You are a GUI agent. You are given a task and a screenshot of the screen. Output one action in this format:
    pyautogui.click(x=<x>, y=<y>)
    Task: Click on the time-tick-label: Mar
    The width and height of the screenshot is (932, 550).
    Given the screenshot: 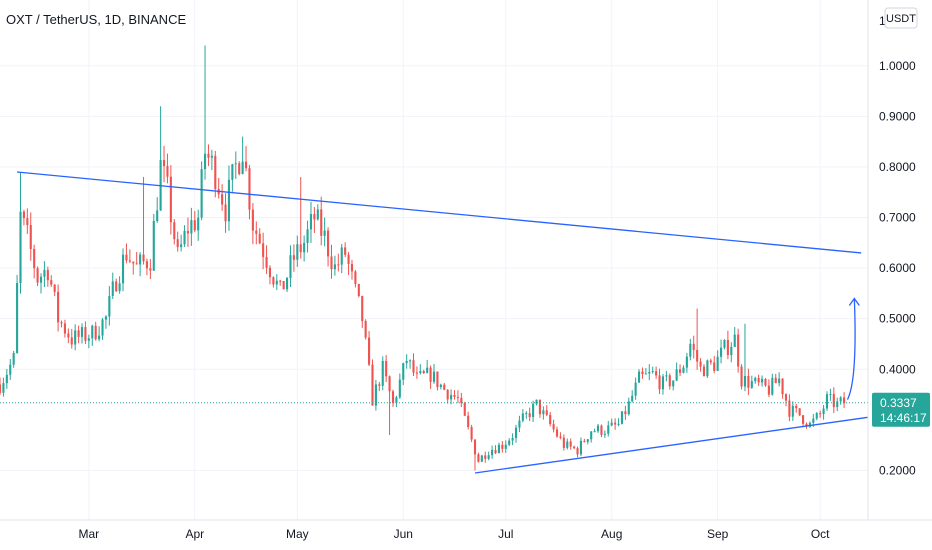 What is the action you would take?
    pyautogui.click(x=89, y=534)
    